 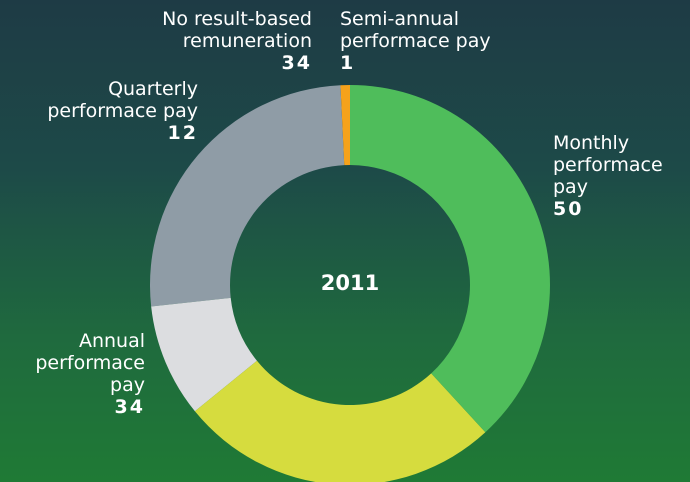 I want to click on category-name: Semi-annual performace pay, so click(x=415, y=30).